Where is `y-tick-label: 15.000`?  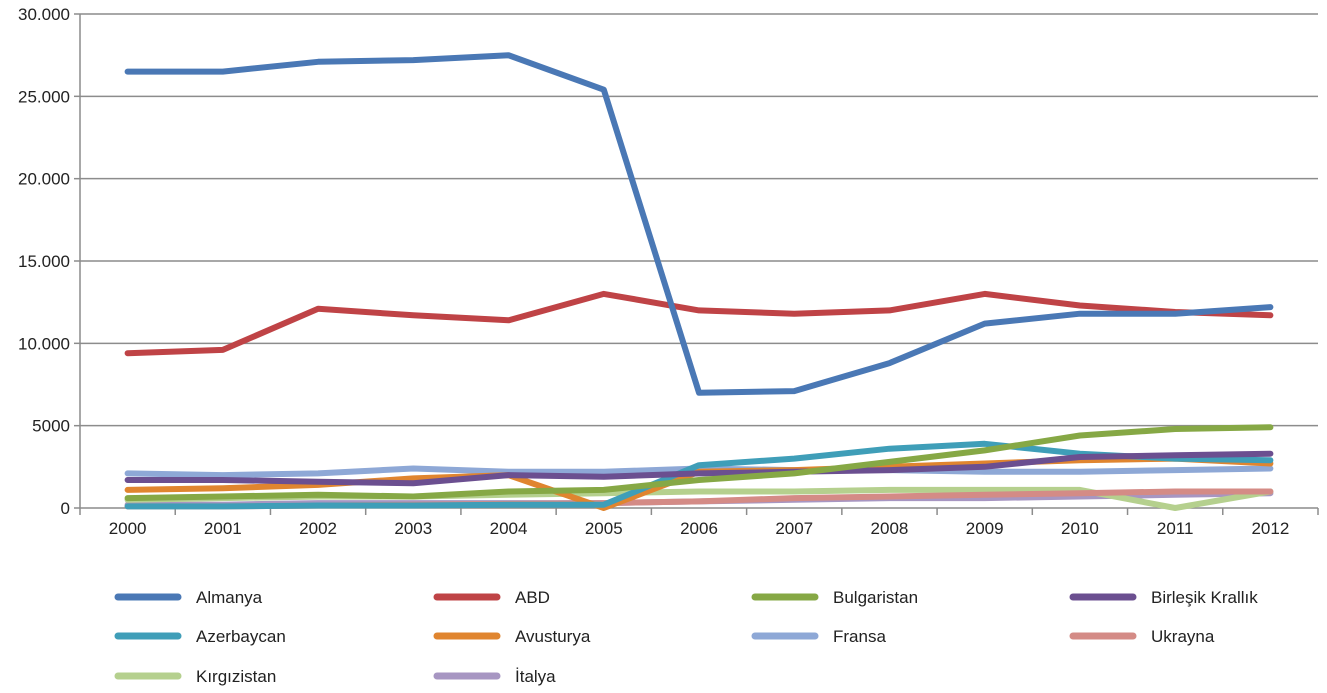
y-tick-label: 15.000 is located at coordinates (44, 261).